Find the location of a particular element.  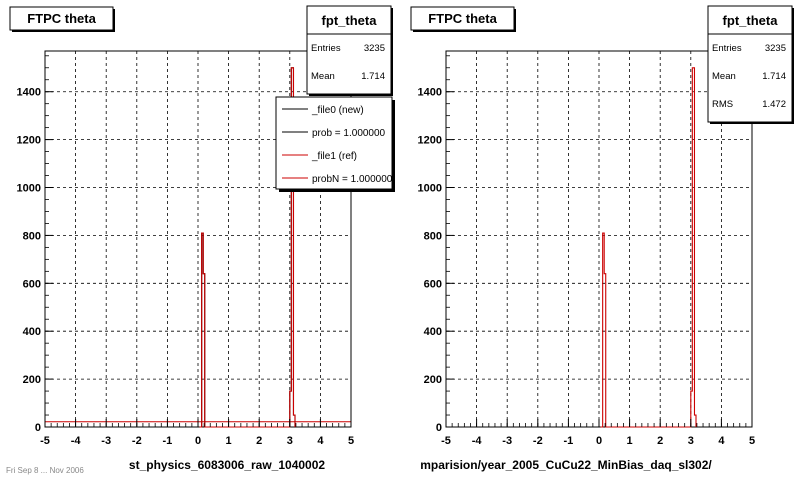

stats-label: RMS is located at coordinates (722, 104).